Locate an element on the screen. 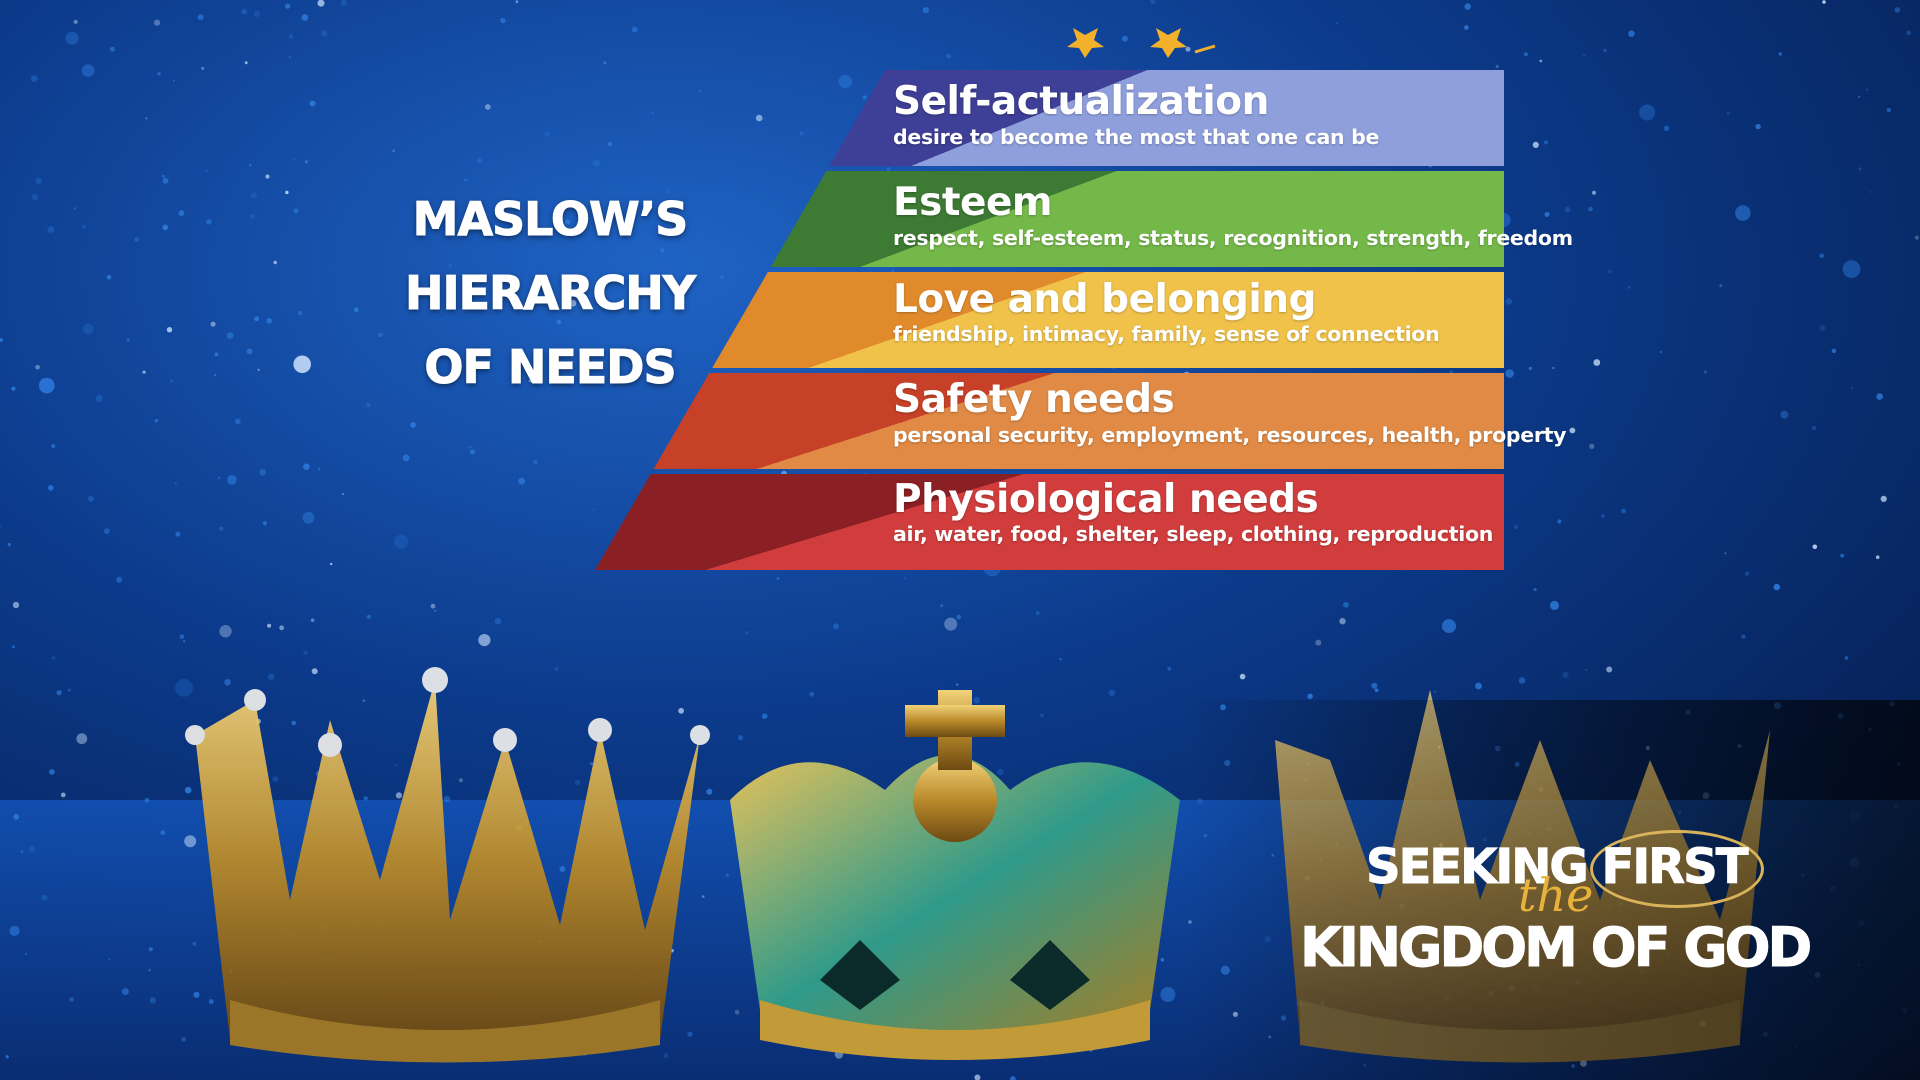 This screenshot has height=1080, width=1920. logo-first-text: FIRST is located at coordinates (1675, 867).